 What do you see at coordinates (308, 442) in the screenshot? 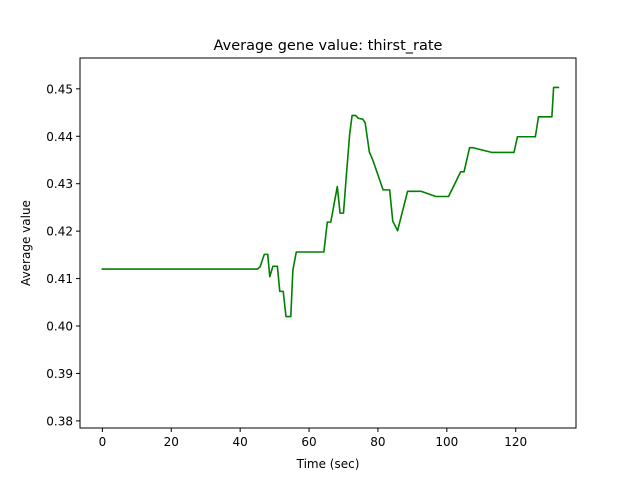
I see `x-tick-label: 60` at bounding box center [308, 442].